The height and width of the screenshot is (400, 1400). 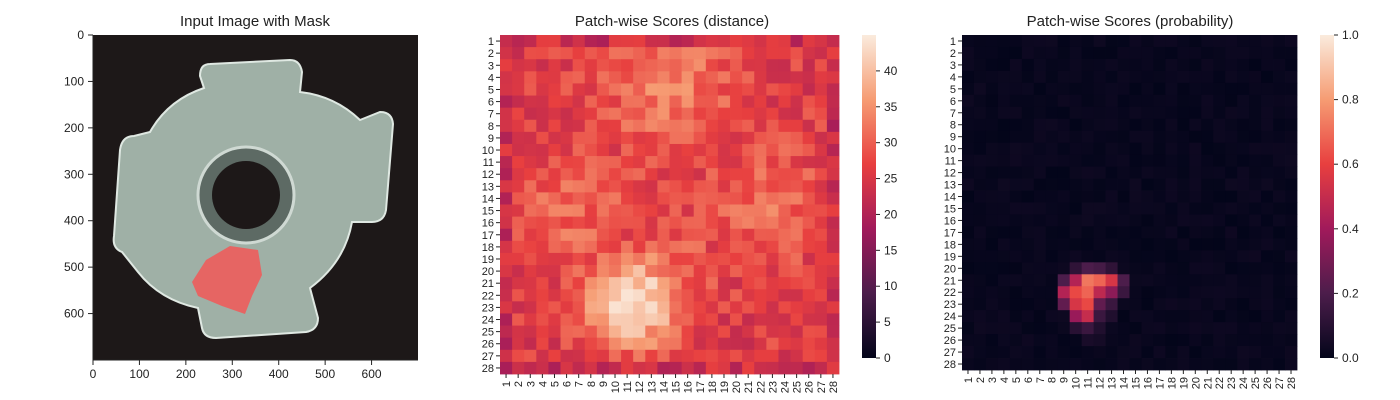 What do you see at coordinates (981, 380) in the screenshot?
I see `col-tick-label: 2` at bounding box center [981, 380].